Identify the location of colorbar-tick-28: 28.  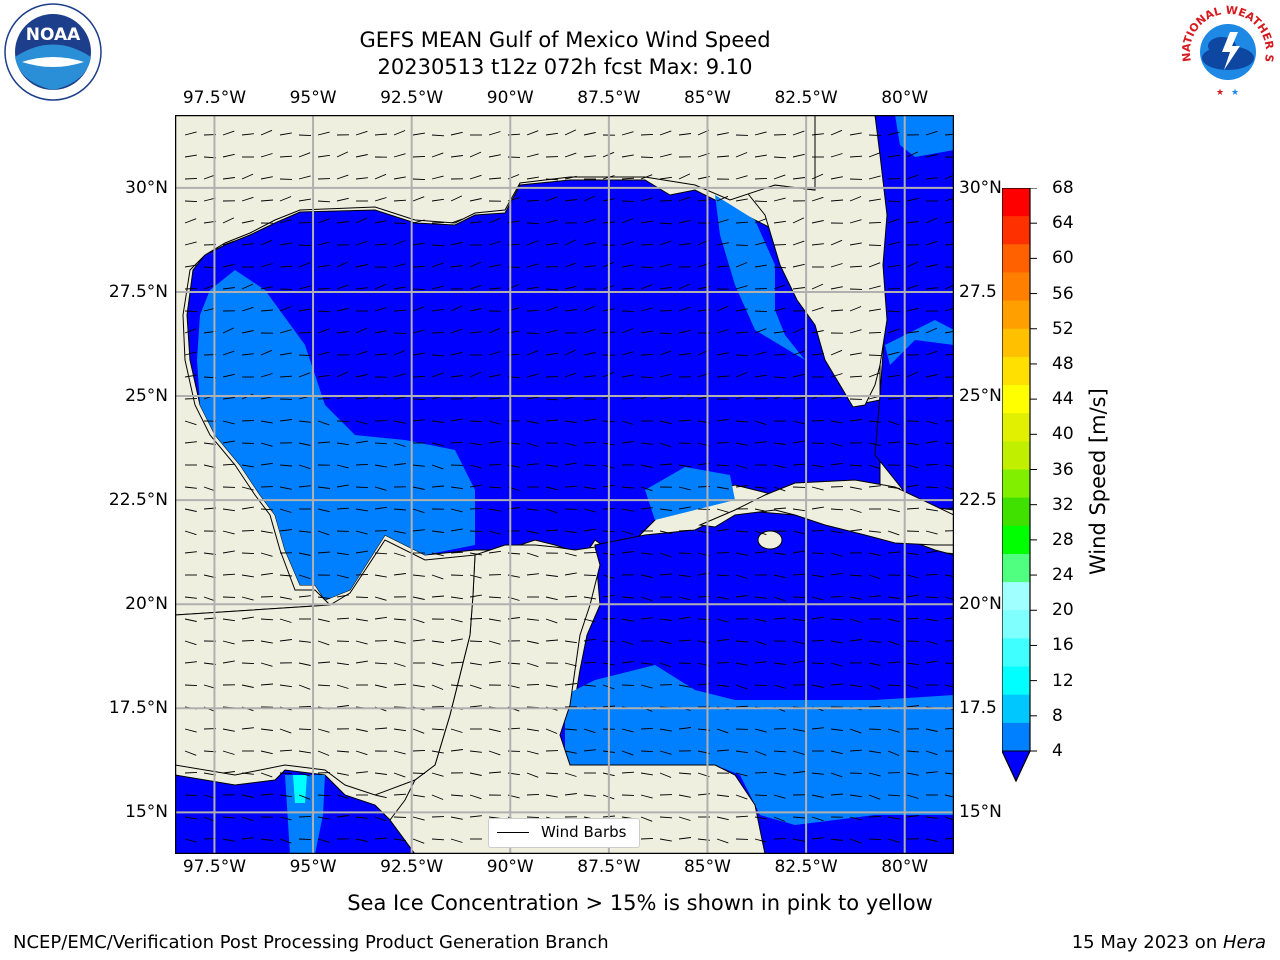
(1063, 539).